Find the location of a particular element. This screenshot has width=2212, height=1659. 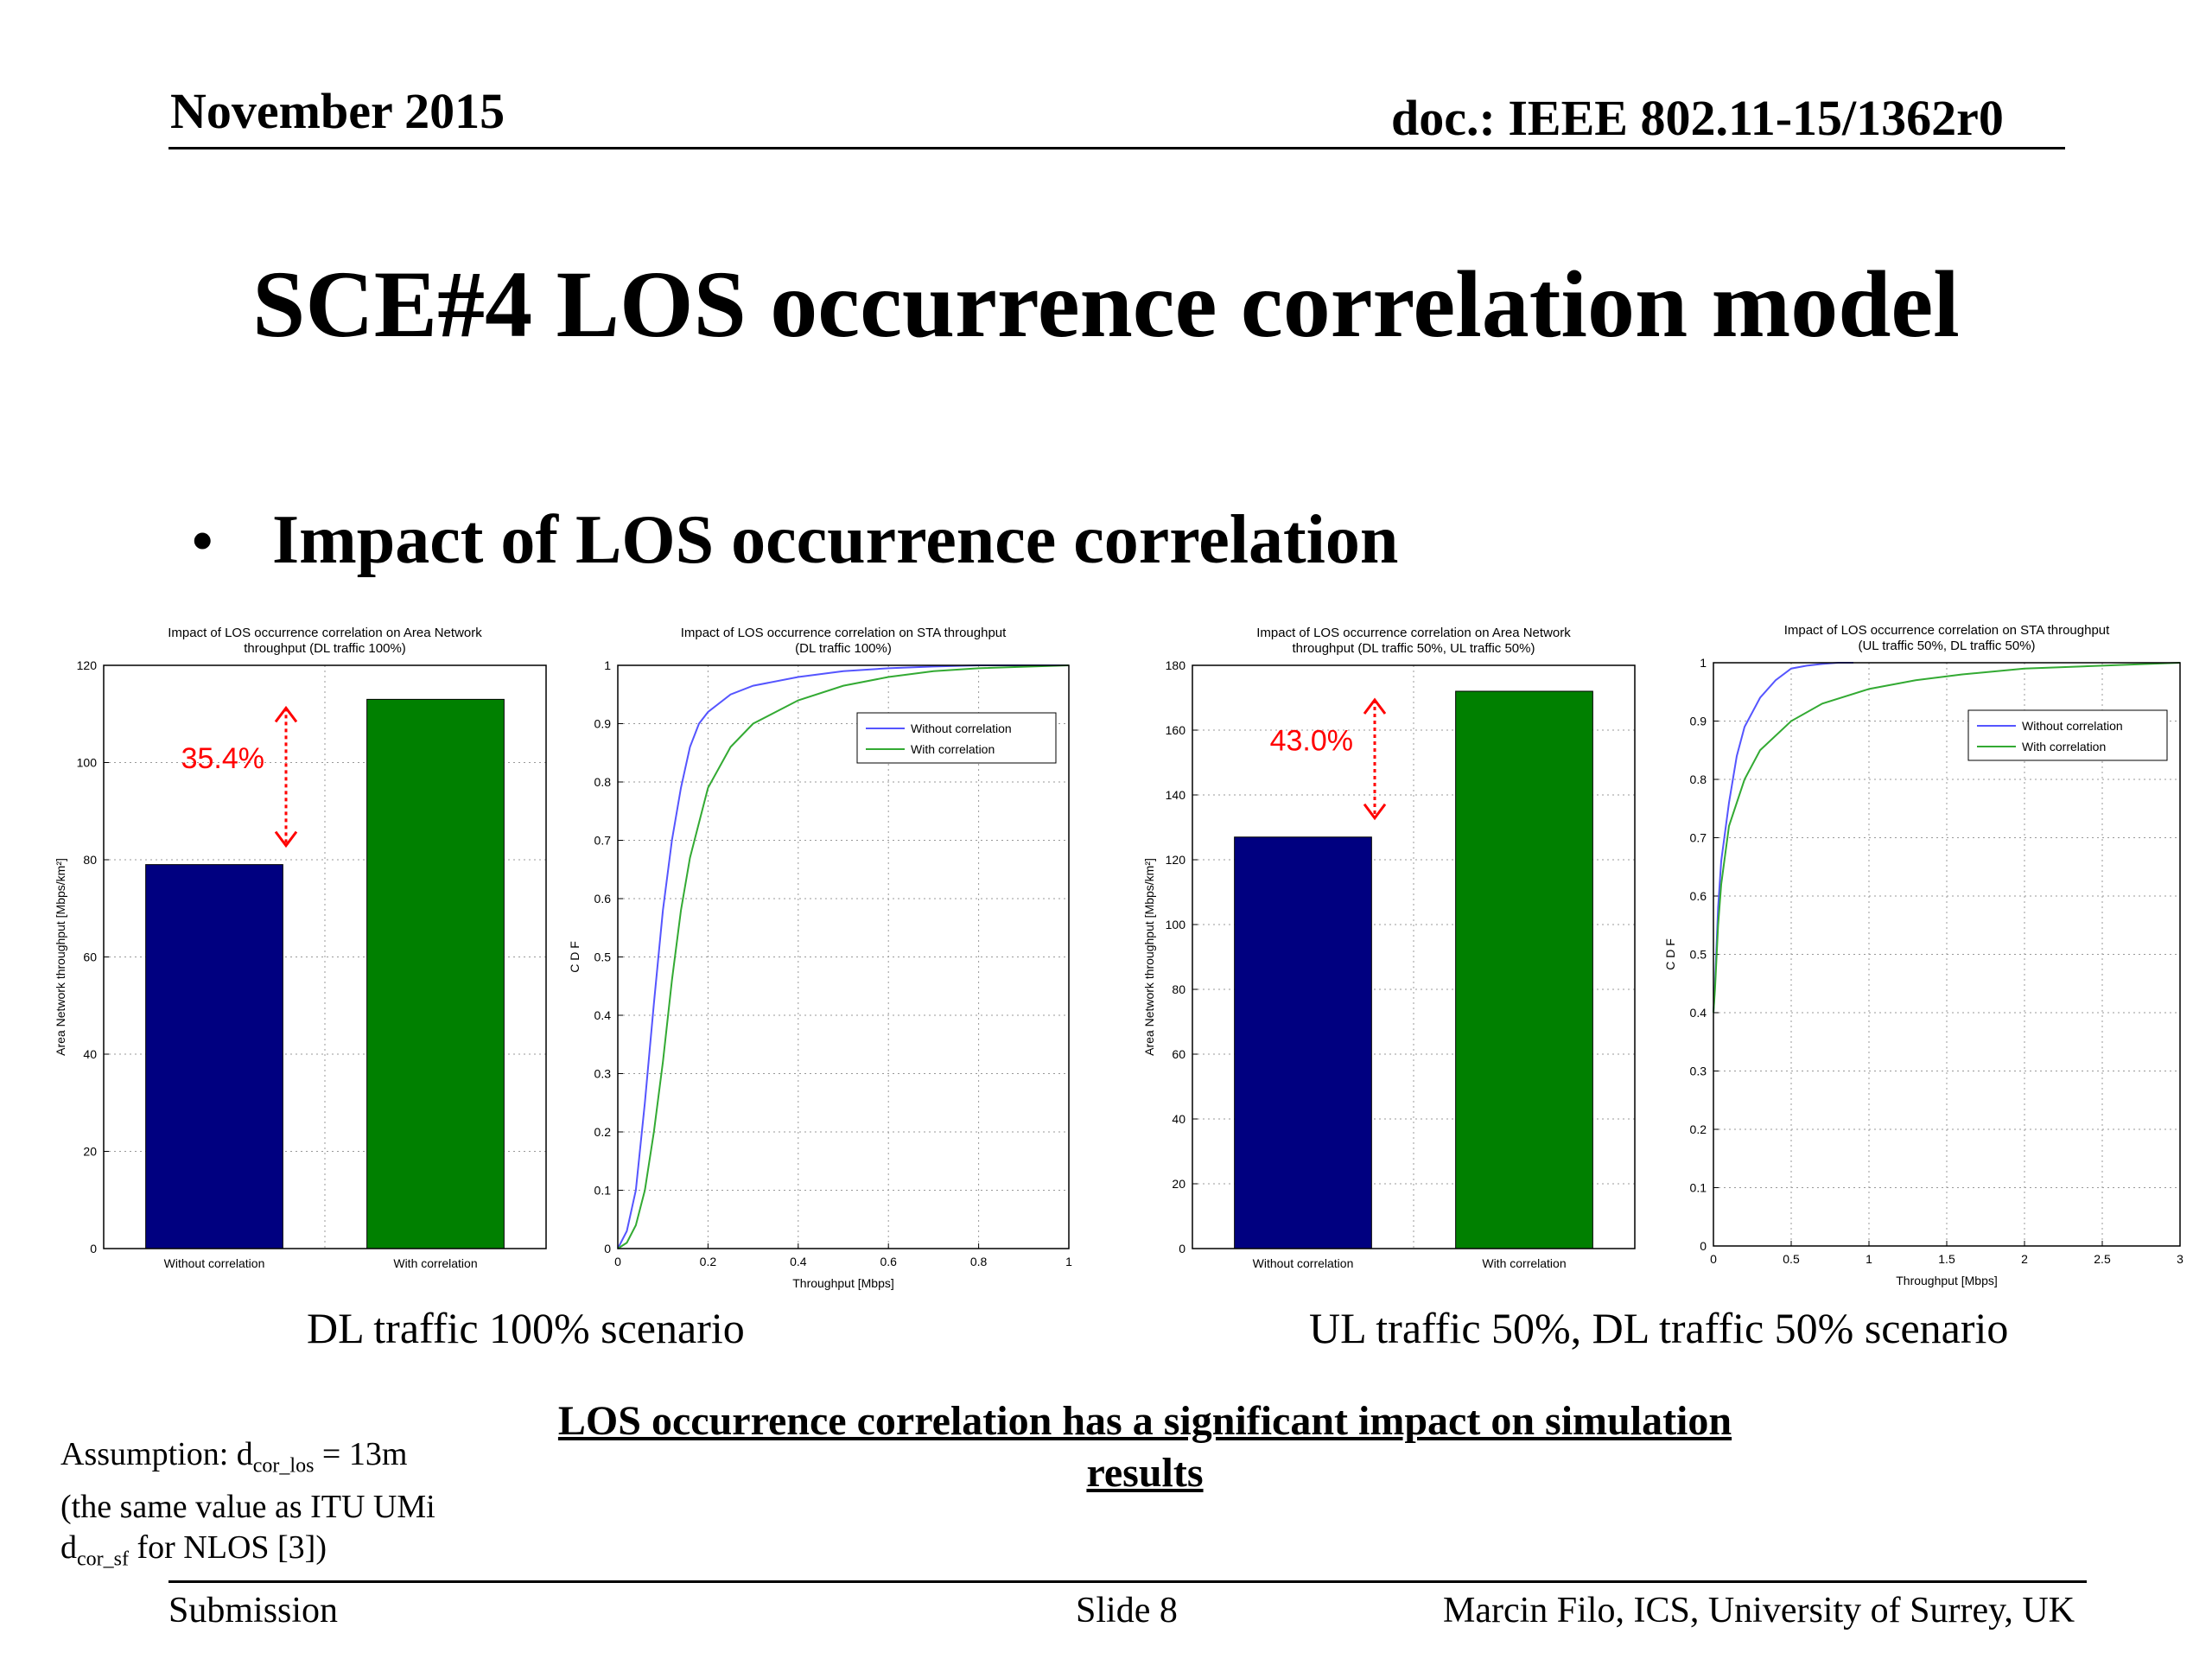

chart-title: throughput (DL traffic 100%) is located at coordinates (325, 648).